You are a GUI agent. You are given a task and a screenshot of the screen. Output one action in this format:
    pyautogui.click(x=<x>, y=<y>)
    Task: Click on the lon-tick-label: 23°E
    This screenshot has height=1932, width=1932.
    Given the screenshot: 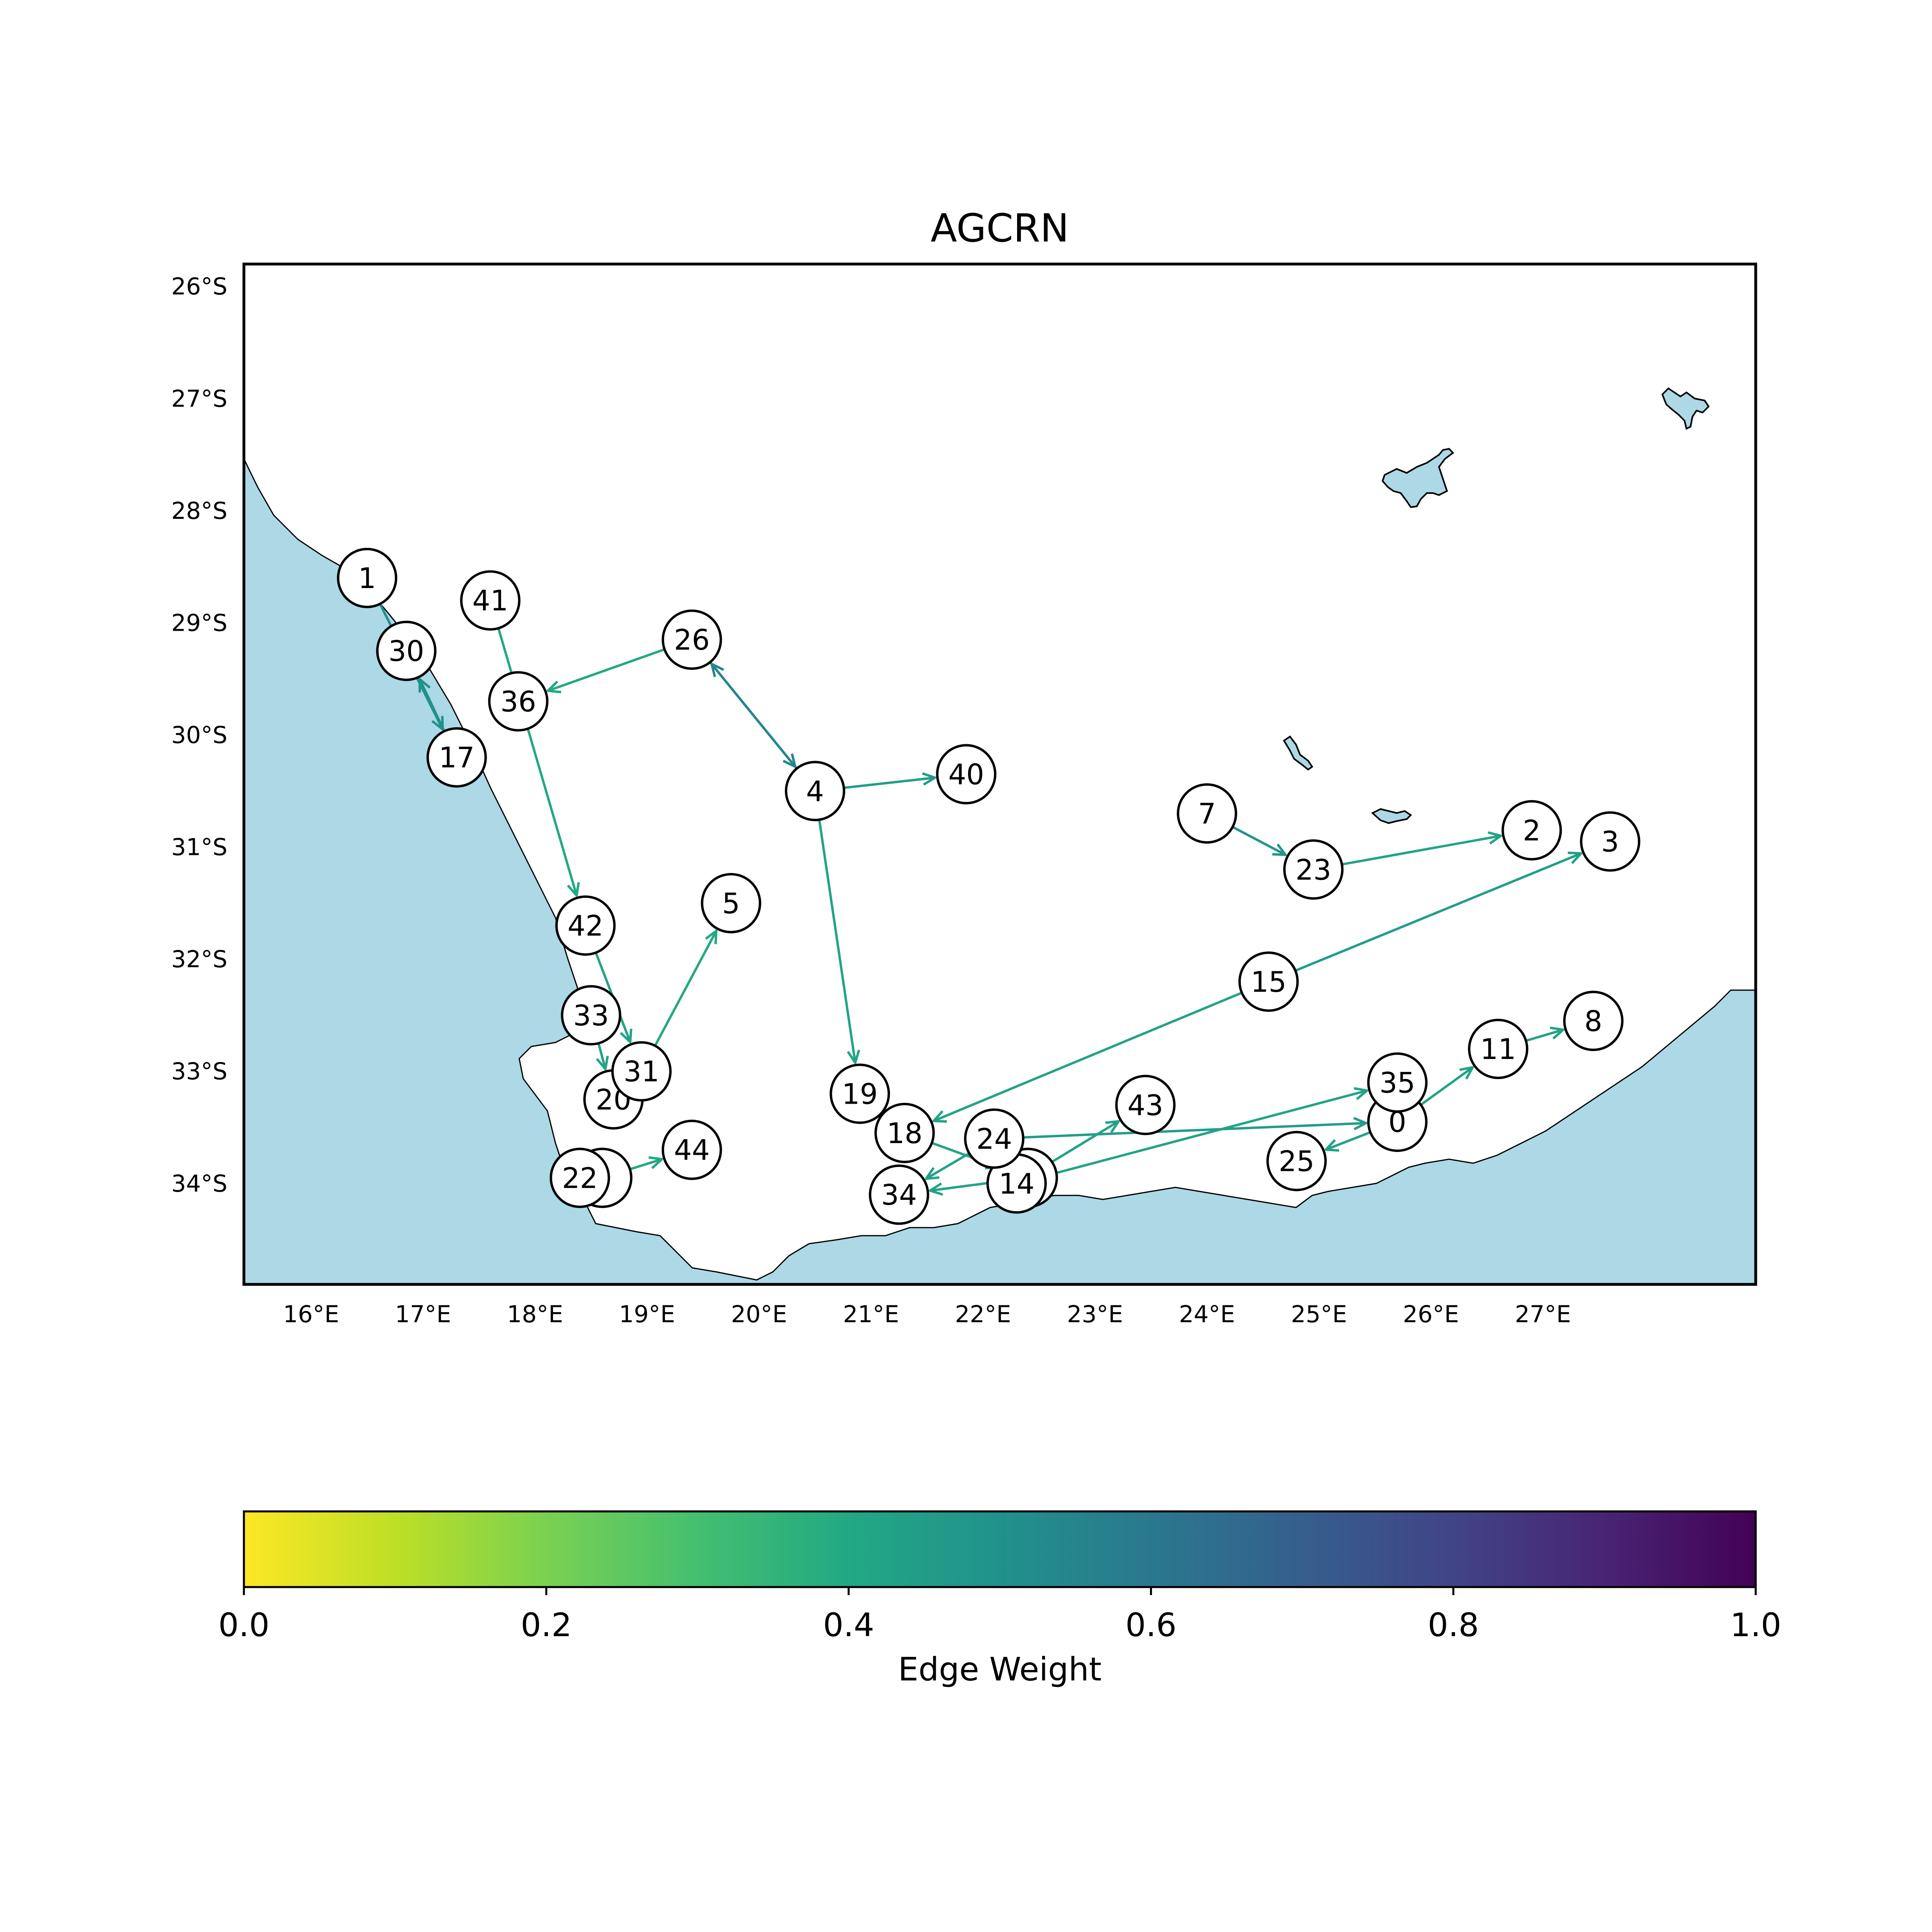 What is the action you would take?
    pyautogui.click(x=1095, y=1314)
    